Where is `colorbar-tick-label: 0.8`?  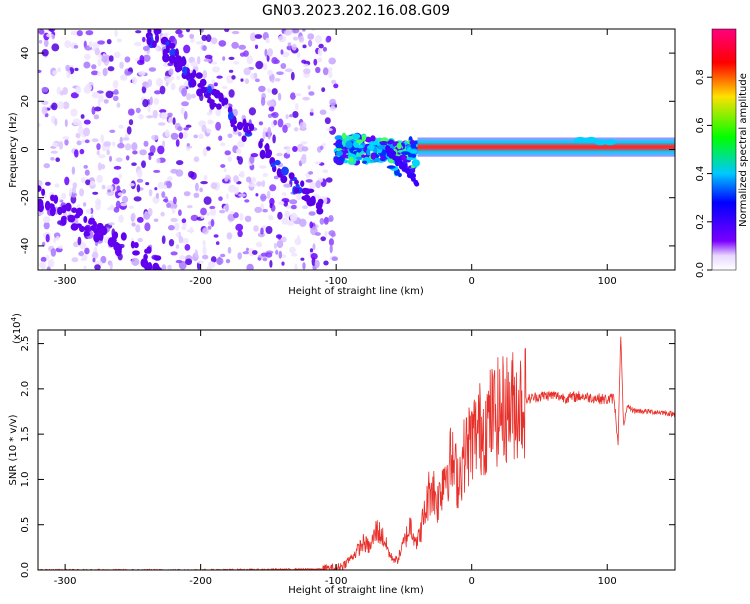
colorbar-tick-label: 0.8 is located at coordinates (700, 77).